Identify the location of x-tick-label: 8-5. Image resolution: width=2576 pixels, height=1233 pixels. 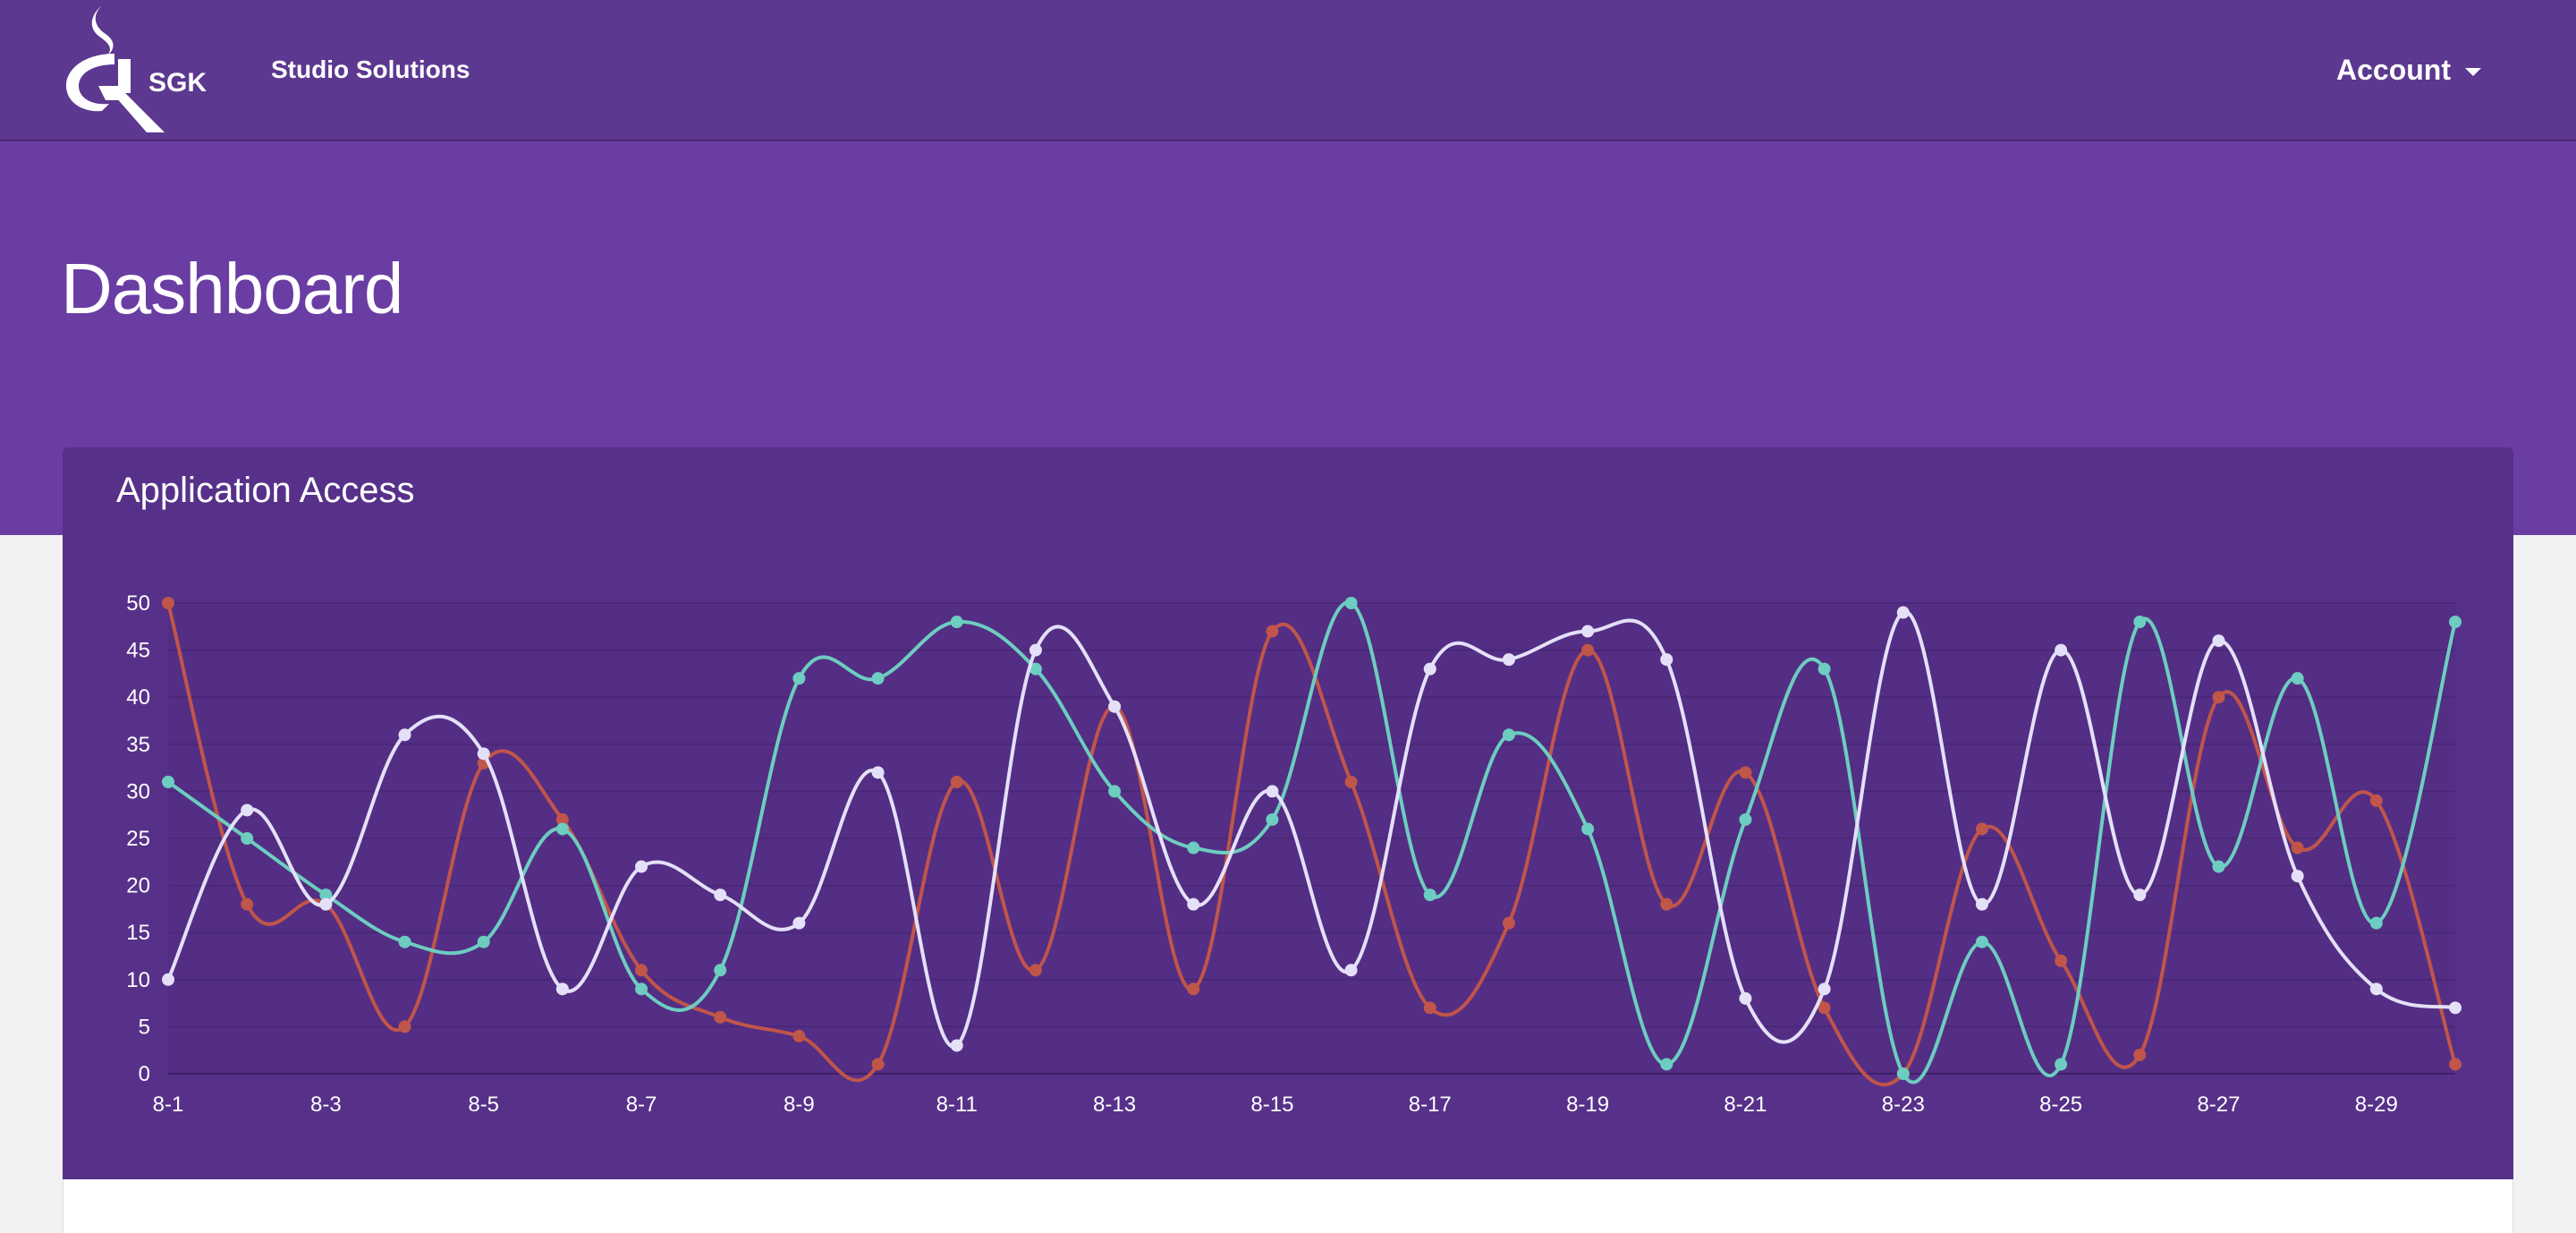
(483, 1105).